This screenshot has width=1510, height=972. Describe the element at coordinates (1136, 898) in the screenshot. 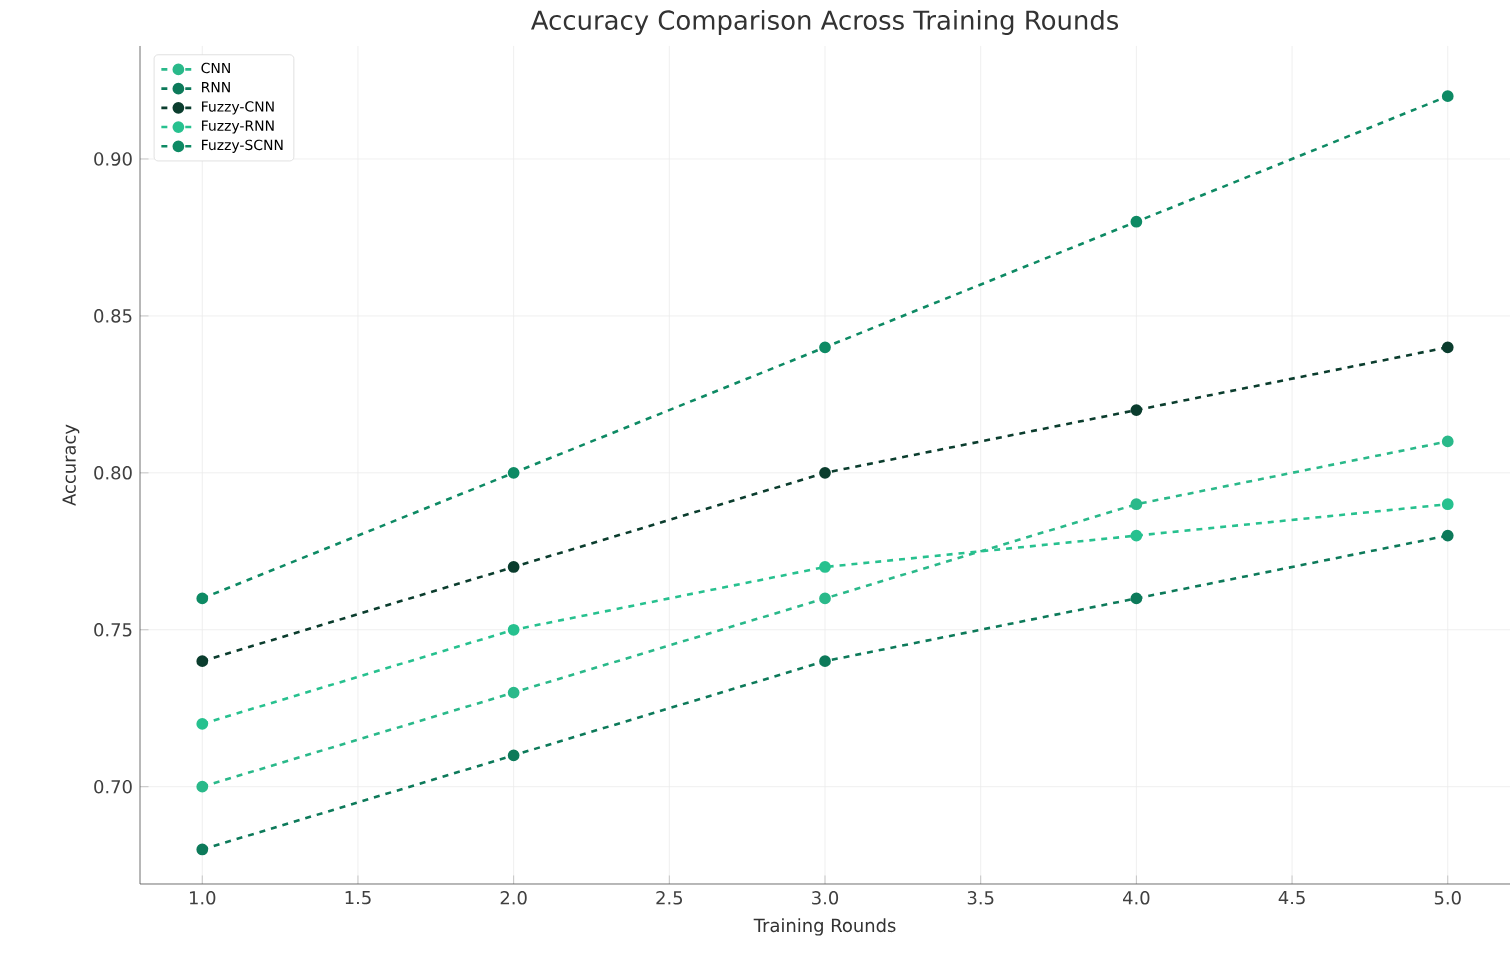

I see `x-tick-label: 4.0` at that location.